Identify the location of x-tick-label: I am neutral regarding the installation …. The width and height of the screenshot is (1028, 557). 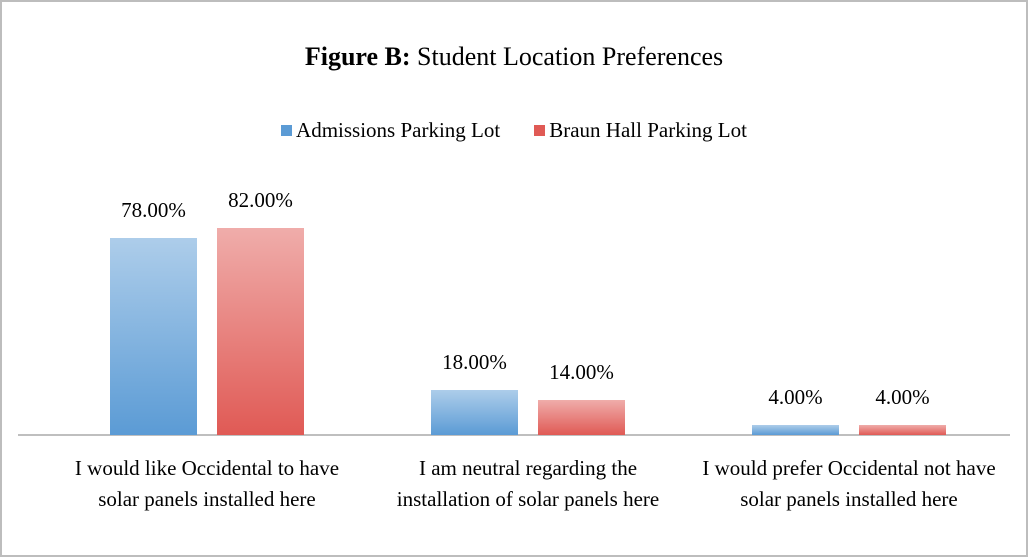
(528, 483).